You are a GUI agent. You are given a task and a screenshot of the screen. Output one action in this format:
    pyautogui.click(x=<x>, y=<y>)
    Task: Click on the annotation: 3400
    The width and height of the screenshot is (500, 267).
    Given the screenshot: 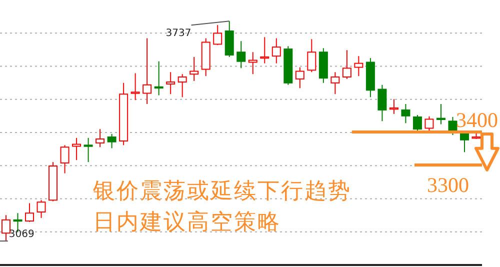 What is the action you would take?
    pyautogui.click(x=477, y=120)
    